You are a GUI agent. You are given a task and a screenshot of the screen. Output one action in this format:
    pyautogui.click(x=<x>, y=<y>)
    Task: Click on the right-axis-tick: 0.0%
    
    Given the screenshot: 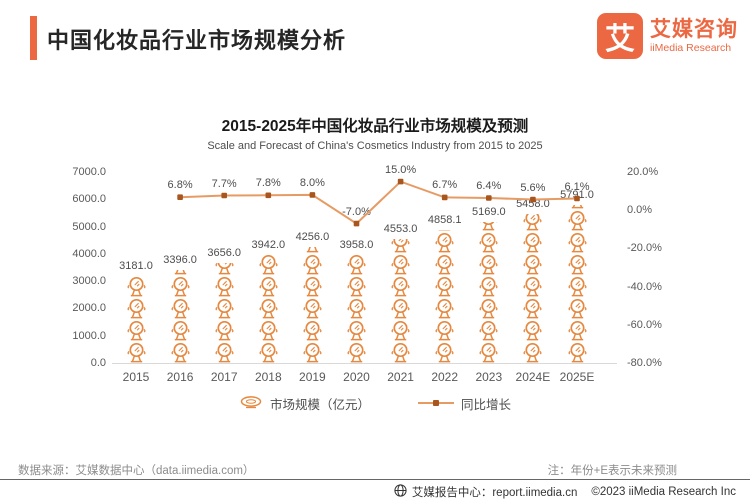 What is the action you would take?
    pyautogui.click(x=640, y=210)
    